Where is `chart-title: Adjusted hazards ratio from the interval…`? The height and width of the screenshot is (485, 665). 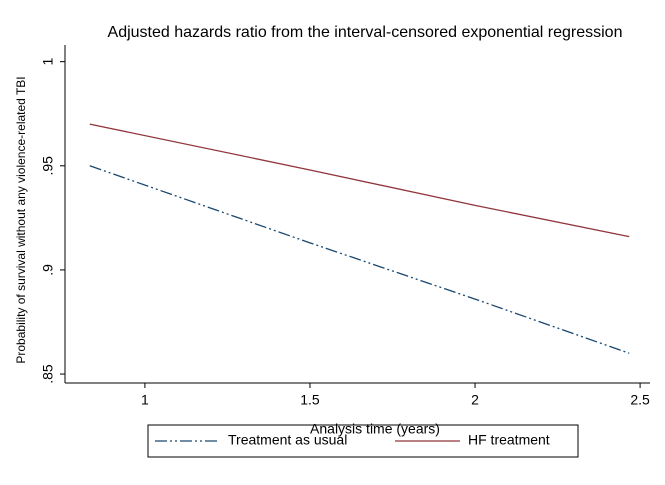
chart-title: Adjusted hazards ratio from the interval… is located at coordinates (365, 32).